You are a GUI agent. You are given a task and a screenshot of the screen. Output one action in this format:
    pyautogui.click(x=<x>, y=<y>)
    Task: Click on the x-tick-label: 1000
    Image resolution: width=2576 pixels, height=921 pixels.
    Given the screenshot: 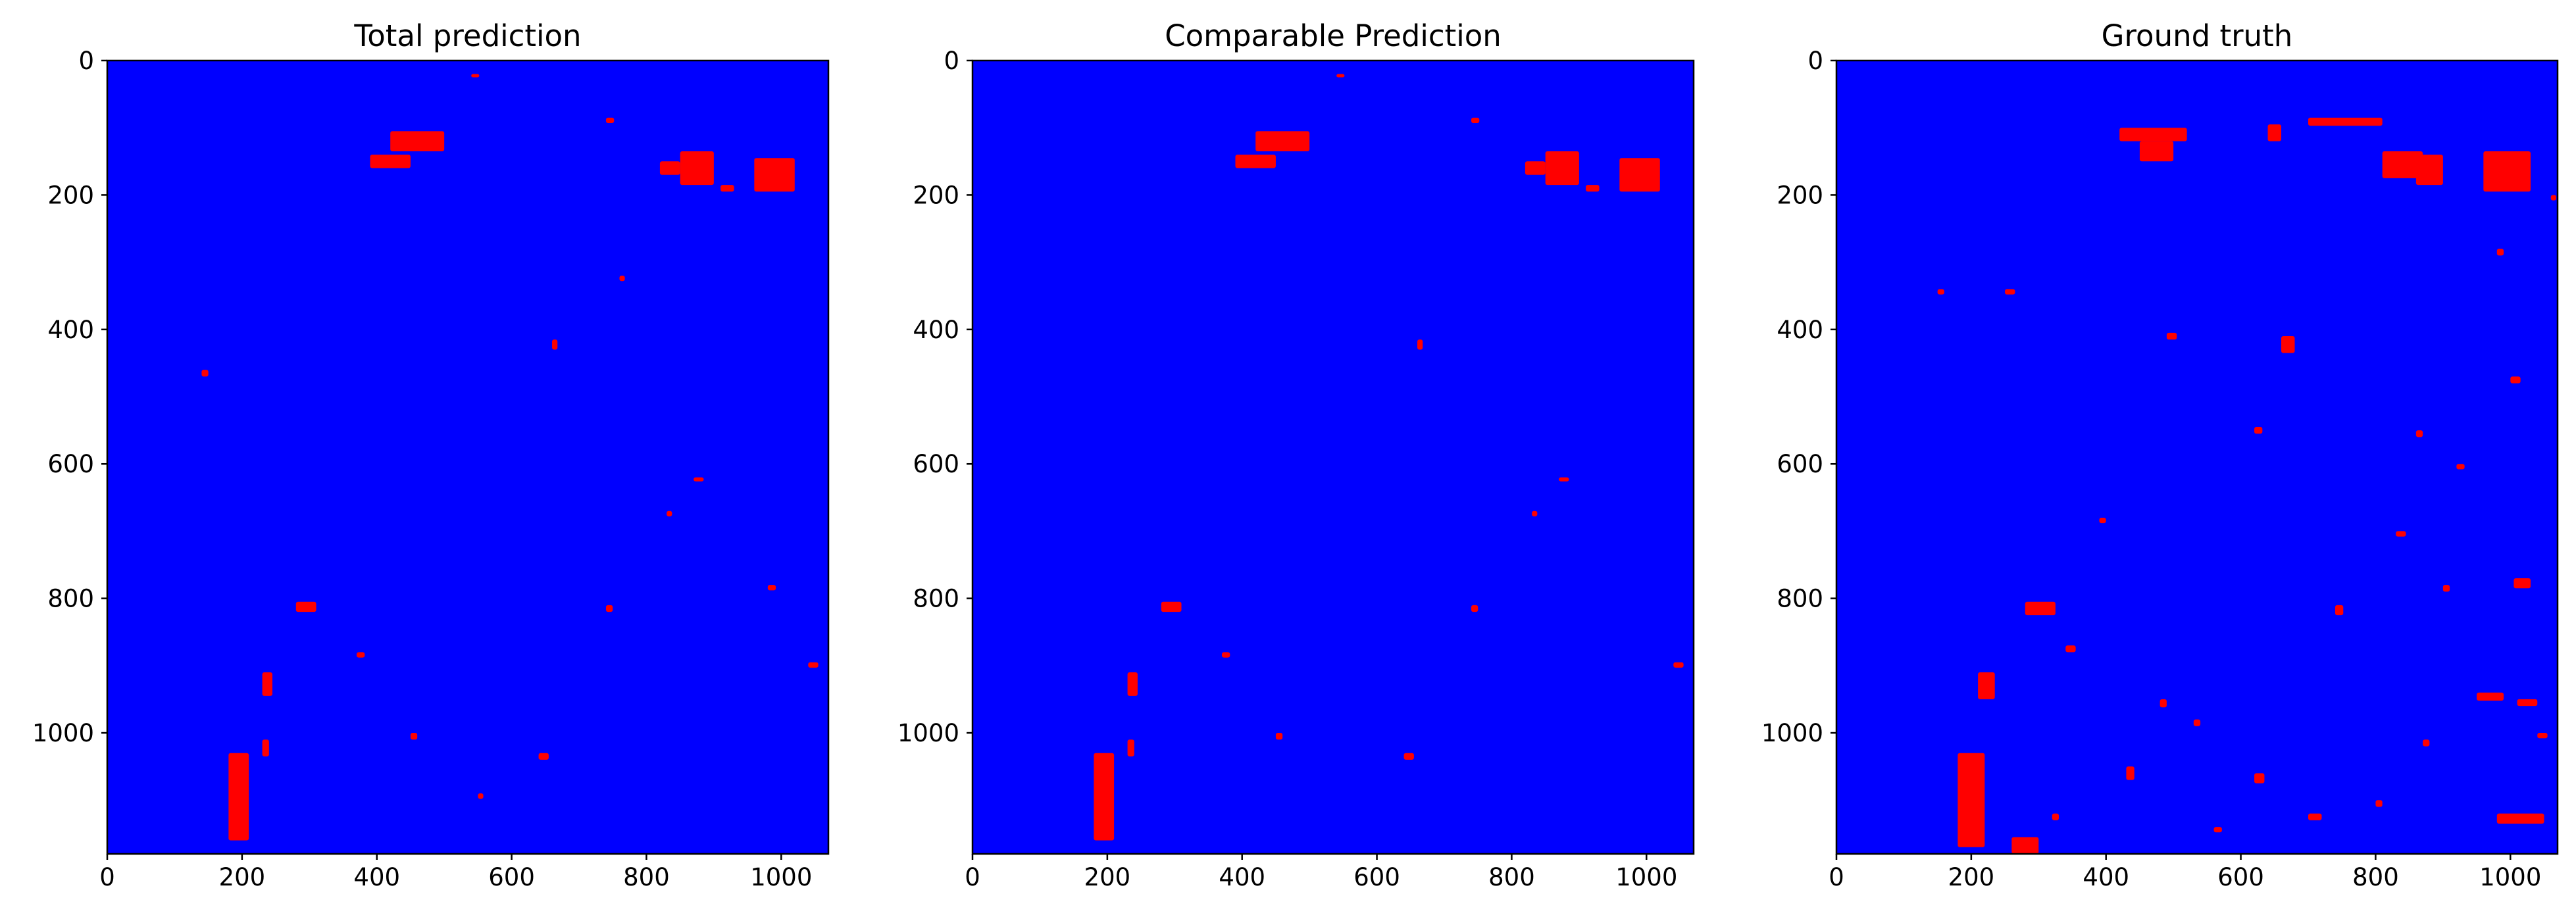 What is the action you would take?
    pyautogui.click(x=1646, y=877)
    